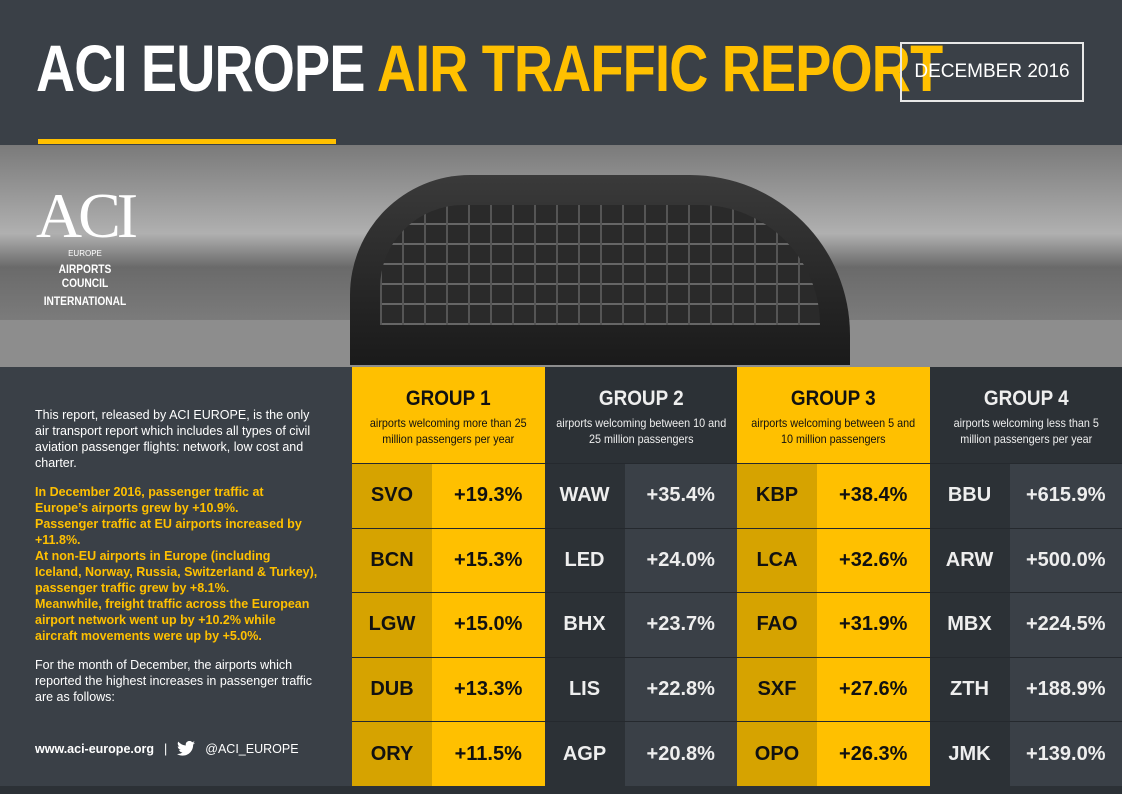 This screenshot has width=1122, height=794. What do you see at coordinates (95, 748) in the screenshot?
I see `website-link: www.aci-europe.org` at bounding box center [95, 748].